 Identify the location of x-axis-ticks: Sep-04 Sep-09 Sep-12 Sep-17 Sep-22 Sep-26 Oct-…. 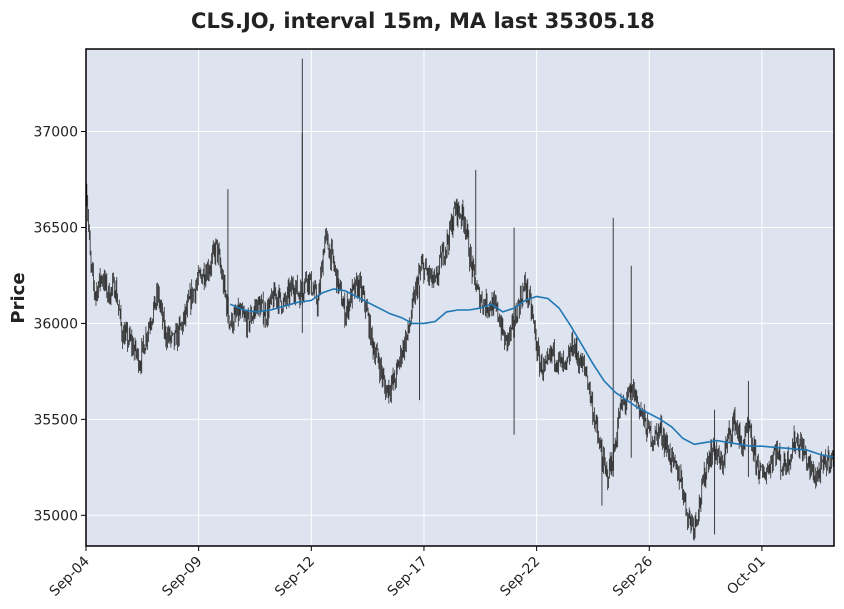
(408, 573).